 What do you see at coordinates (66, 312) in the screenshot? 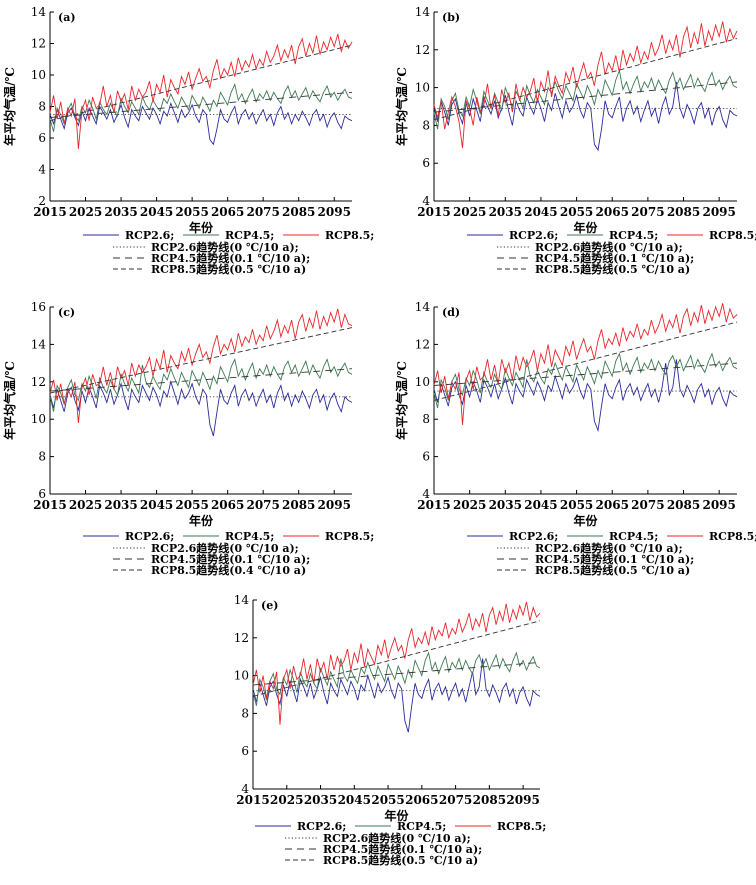
I see `panel-label: (c)` at bounding box center [66, 312].